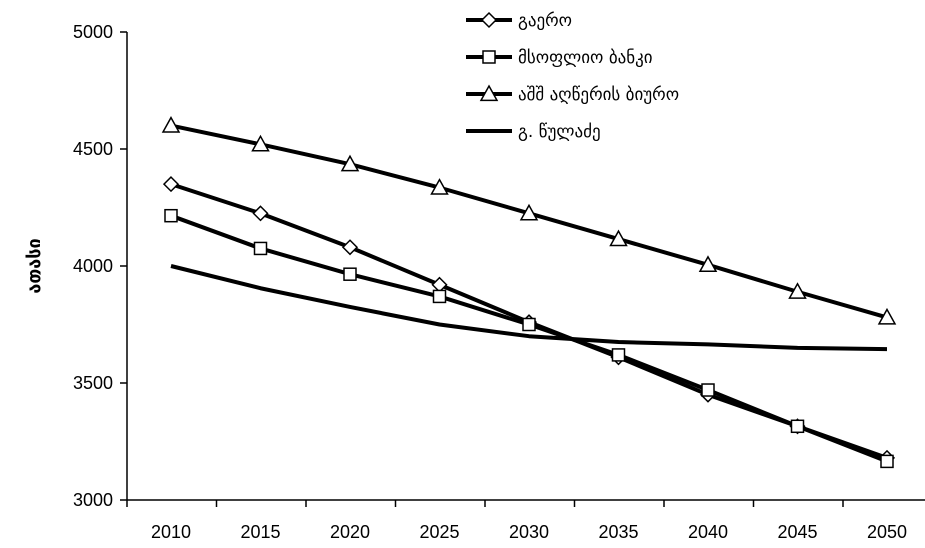  I want to click on y-tick-label: 5000, so click(93, 32).